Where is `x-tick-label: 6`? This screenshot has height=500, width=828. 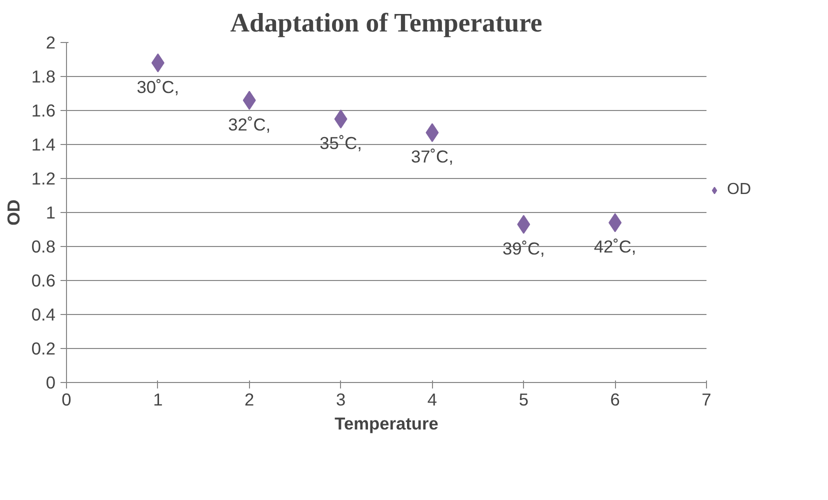
x-tick-label: 6 is located at coordinates (615, 400).